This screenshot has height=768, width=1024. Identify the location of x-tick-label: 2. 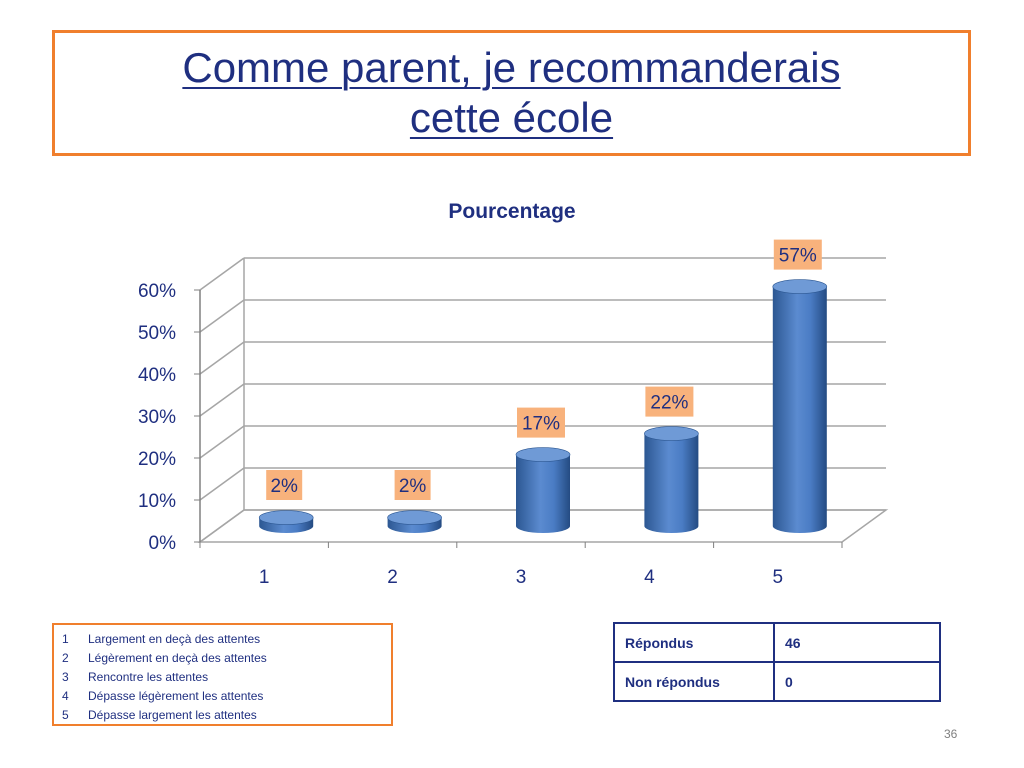
(392, 577).